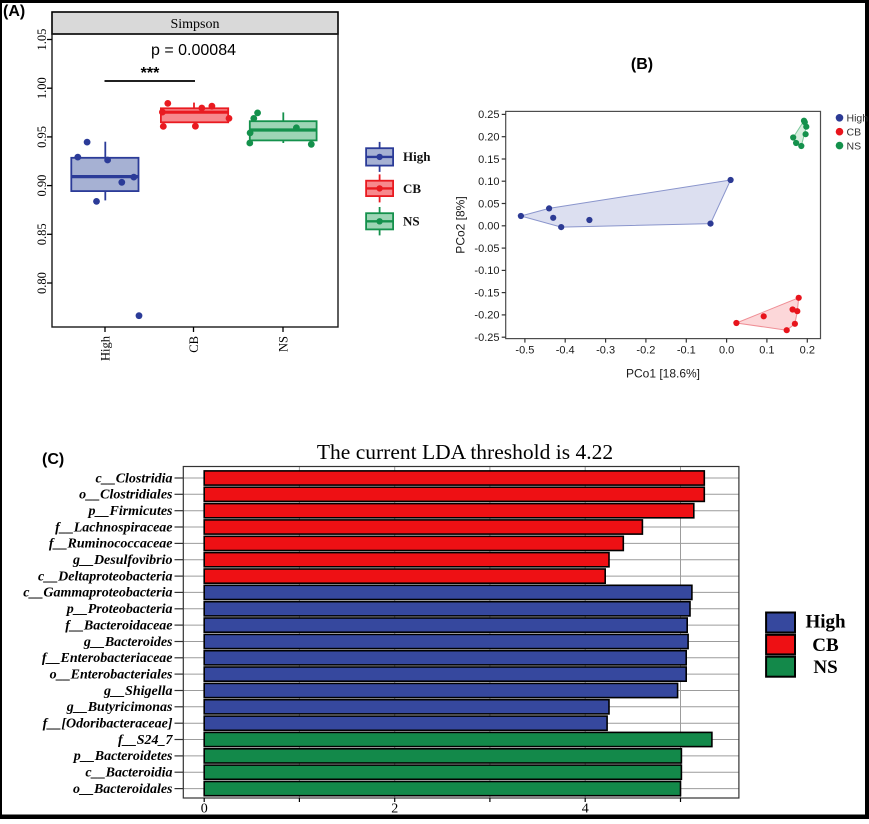  What do you see at coordinates (113, 527) in the screenshot?
I see `svg-text: f__Lachnospiraceae` at bounding box center [113, 527].